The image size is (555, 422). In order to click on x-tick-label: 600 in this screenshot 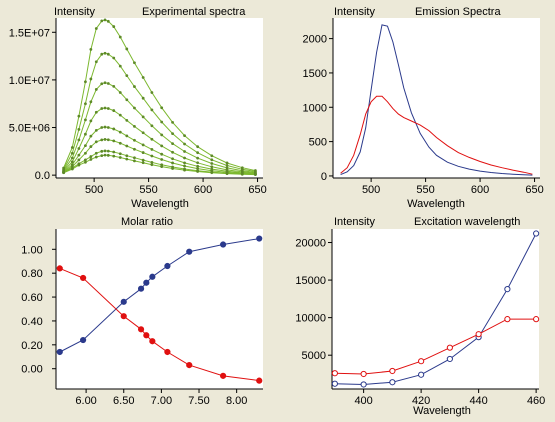, I will do `click(203, 190)`.